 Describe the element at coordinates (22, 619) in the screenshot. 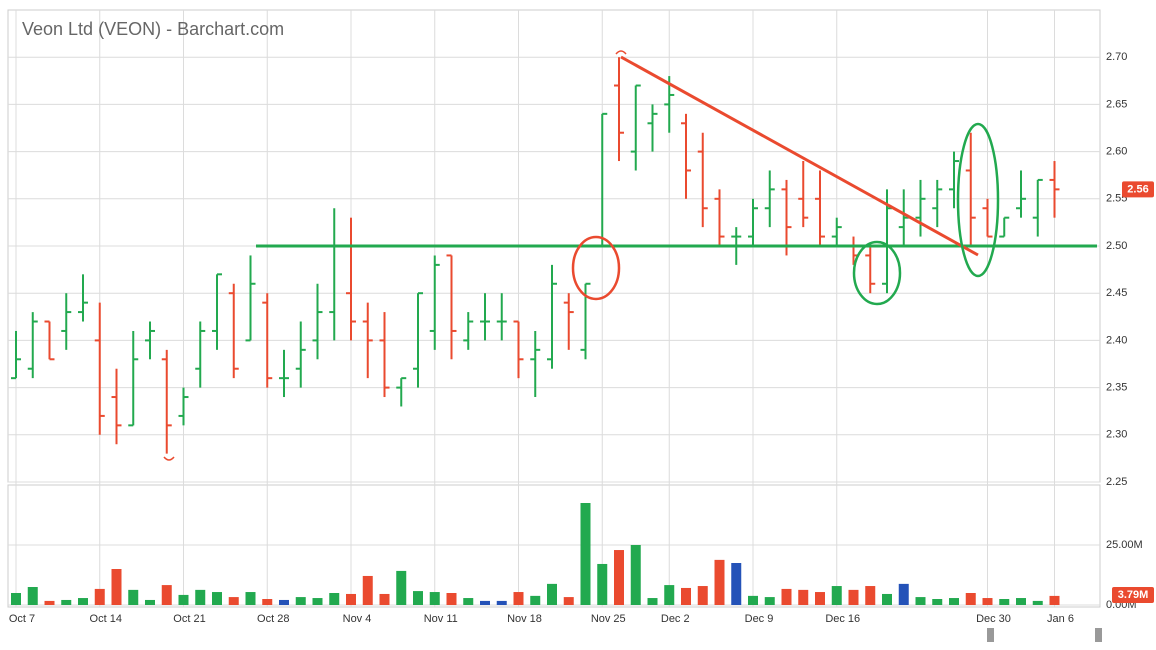

I see `x-tick-label: Oct 7` at that location.